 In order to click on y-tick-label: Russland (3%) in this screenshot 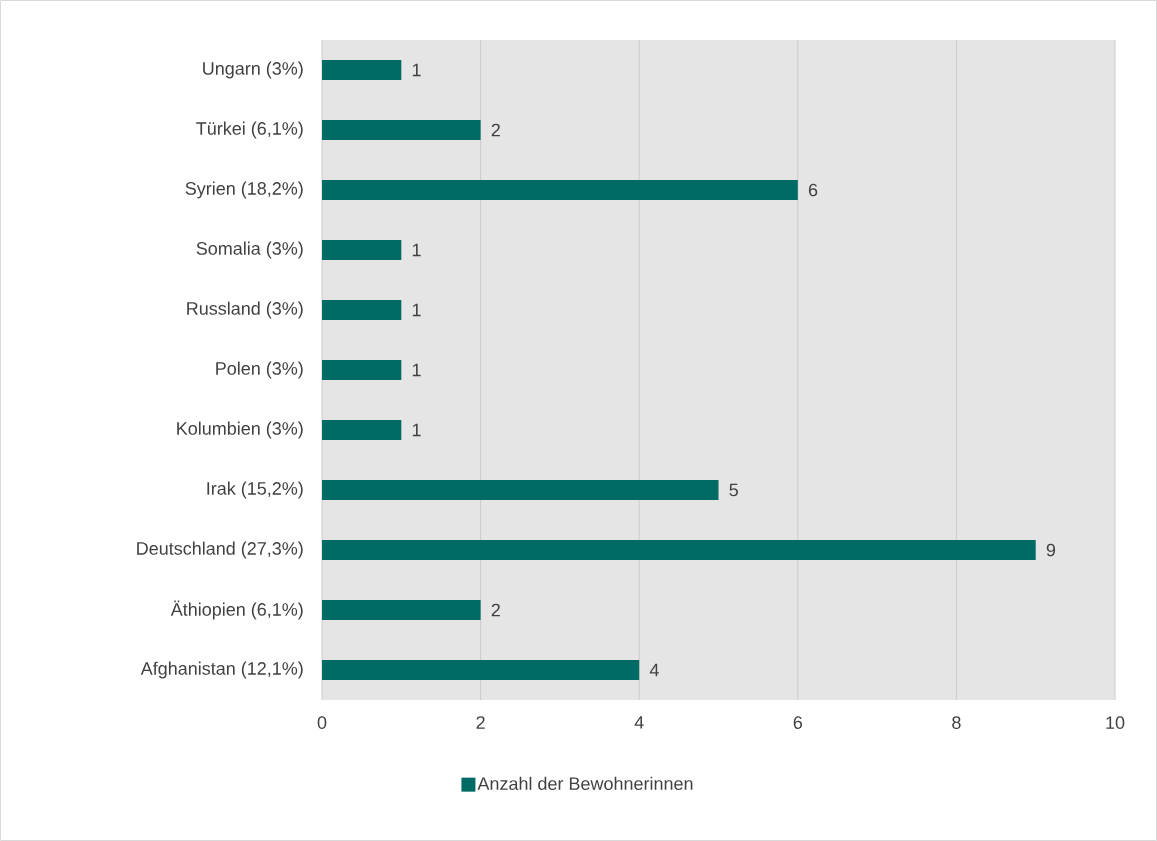, I will do `click(245, 310)`.